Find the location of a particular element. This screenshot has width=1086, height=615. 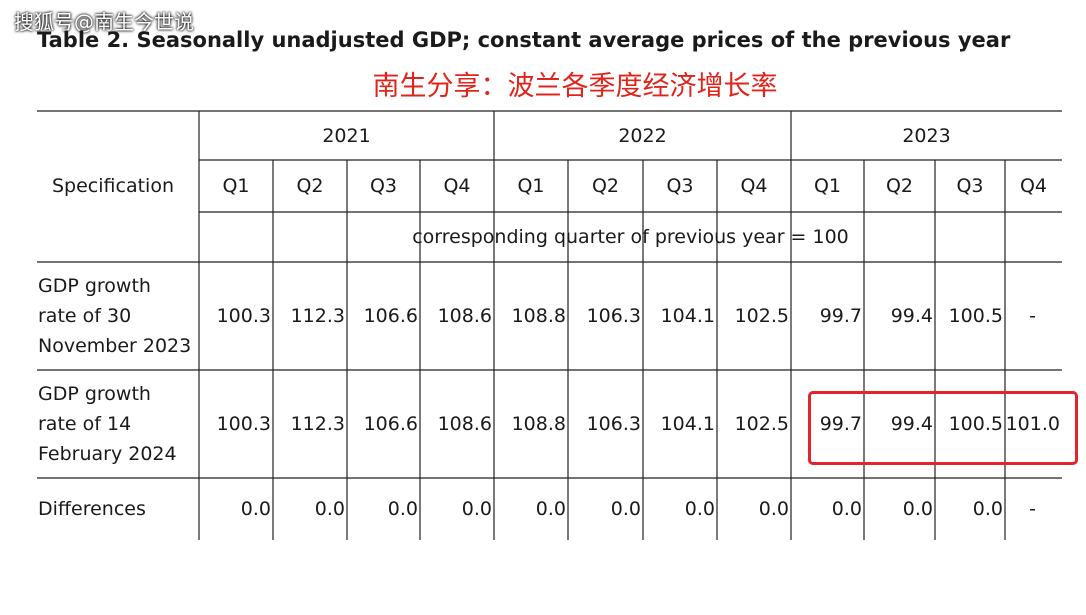

highlight-box is located at coordinates (943, 428).